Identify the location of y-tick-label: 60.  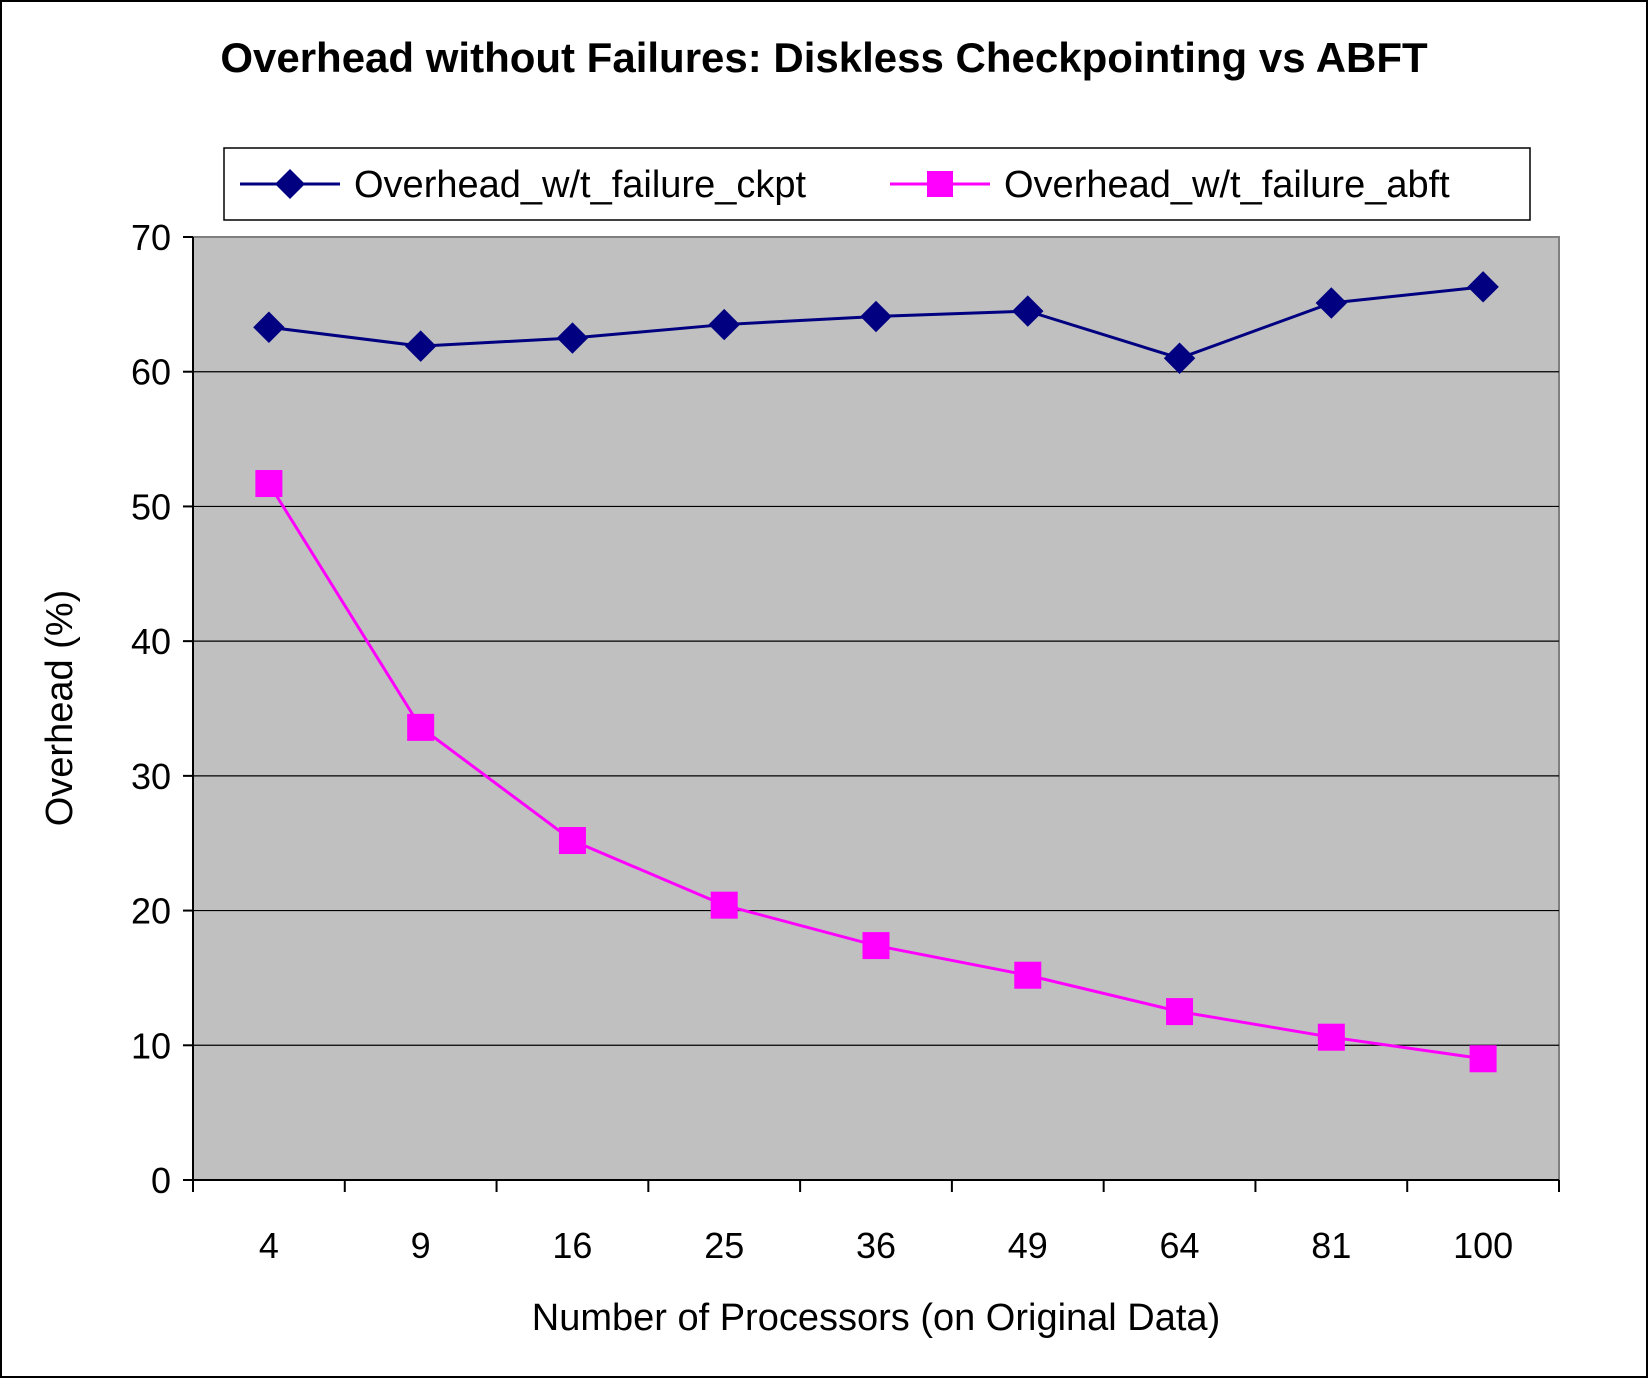
(151, 372).